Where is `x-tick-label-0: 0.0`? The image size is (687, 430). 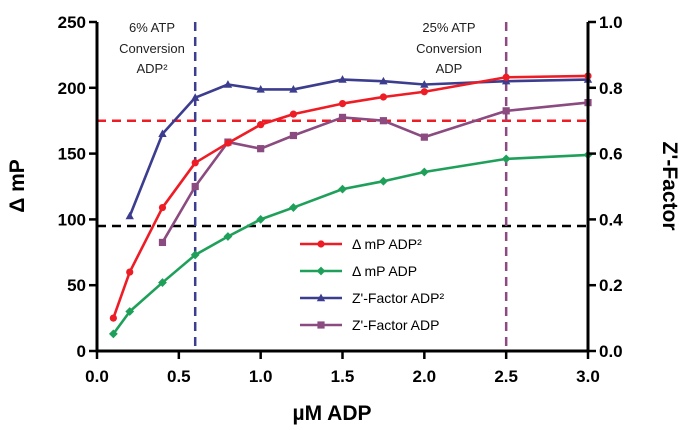
x-tick-label-0: 0.0 is located at coordinates (97, 376).